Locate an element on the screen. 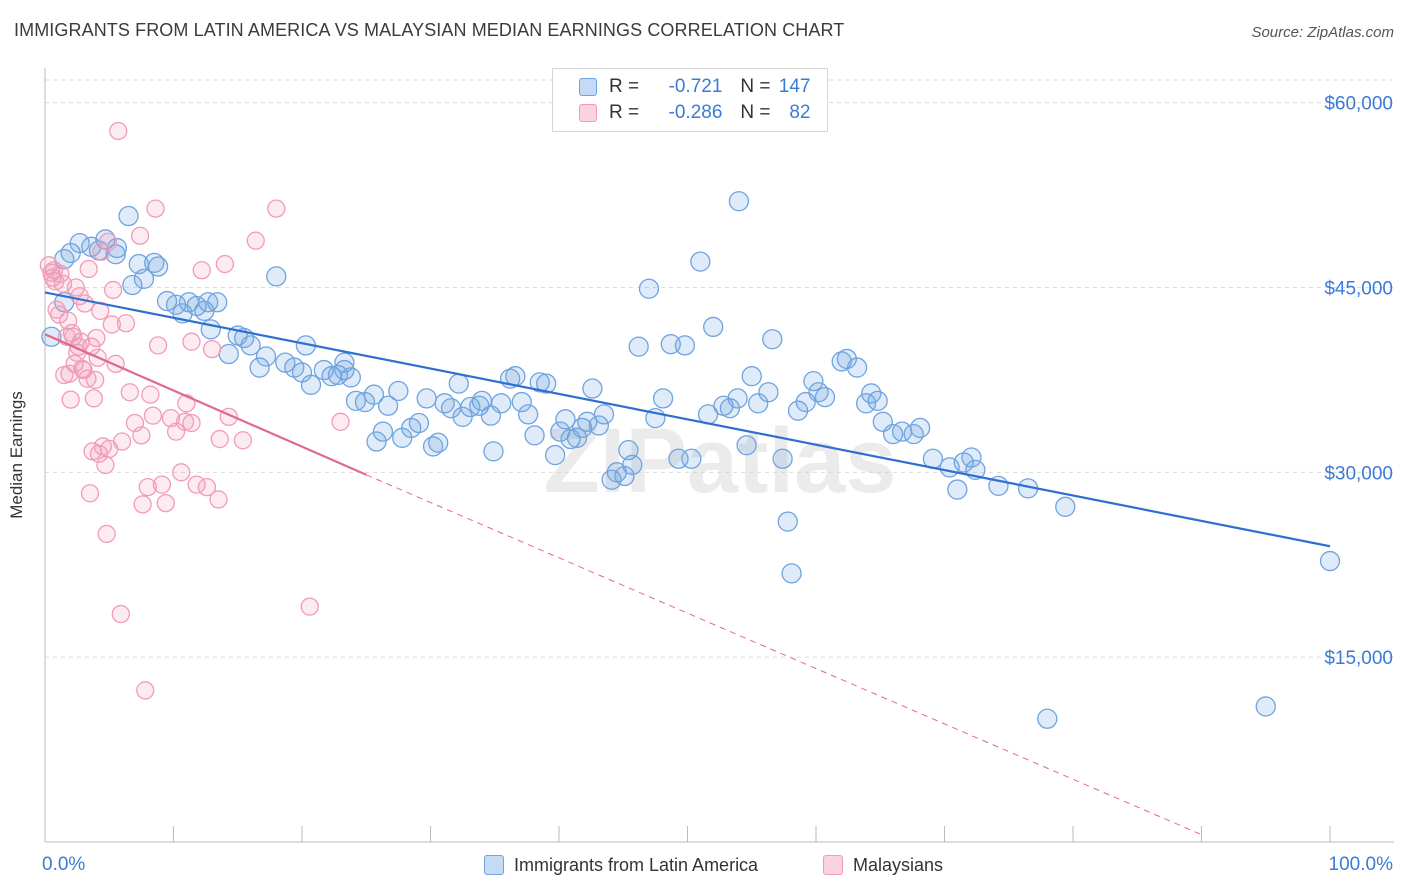  x-tick-label: 100.0% is located at coordinates (1361, 864).